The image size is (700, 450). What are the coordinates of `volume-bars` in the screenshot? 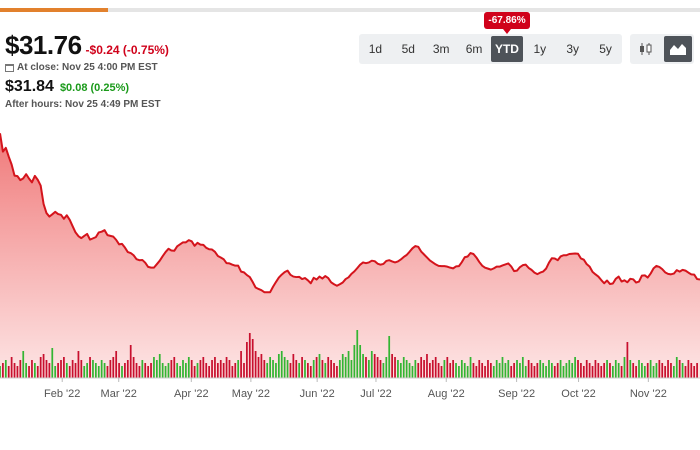 It's located at (349, 354).